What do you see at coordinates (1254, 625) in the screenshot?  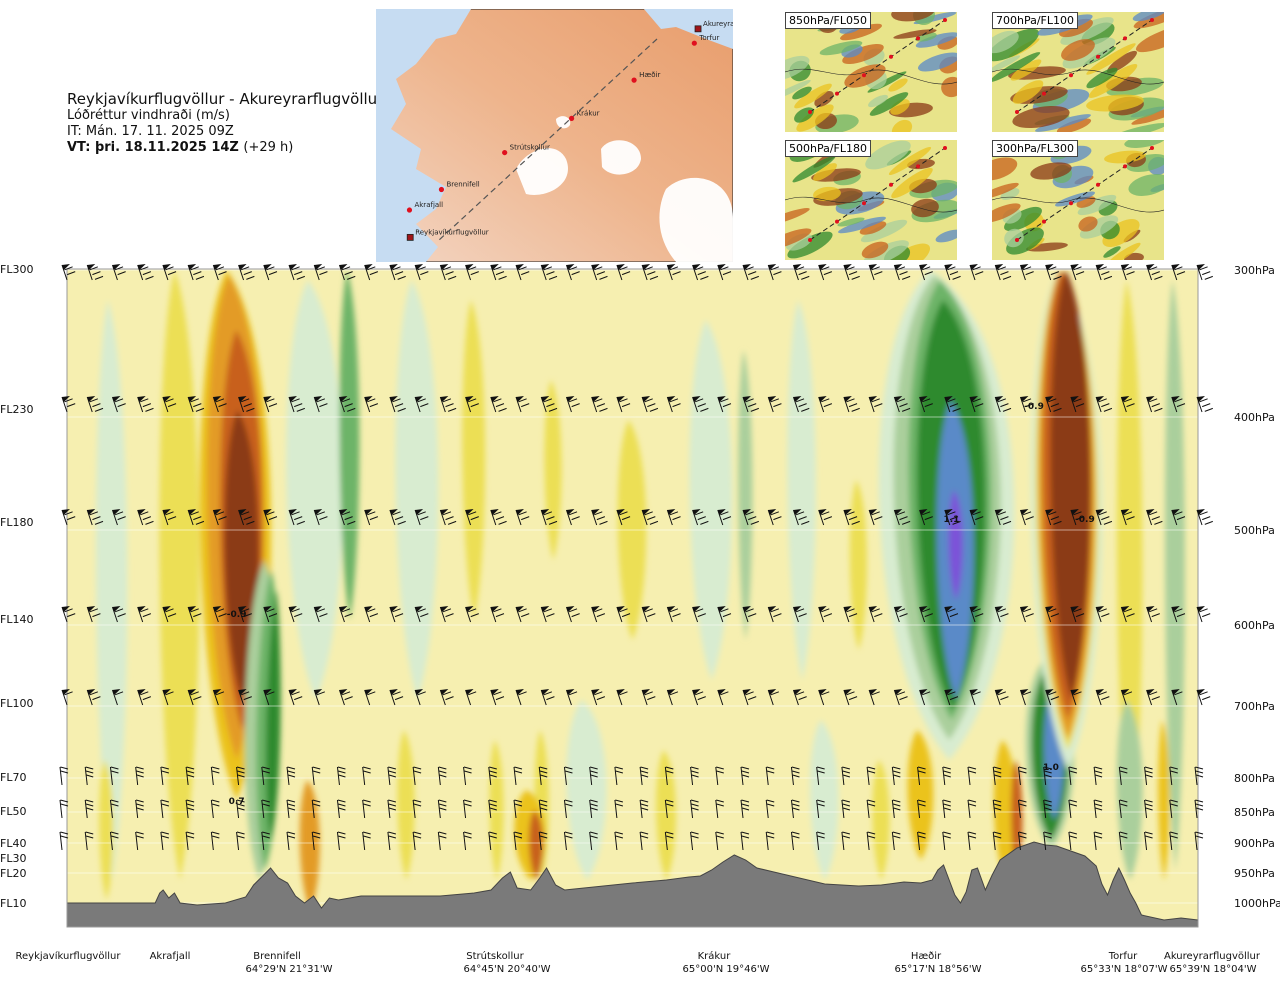 I see `pressure-level-label: 600hPa` at bounding box center [1254, 625].